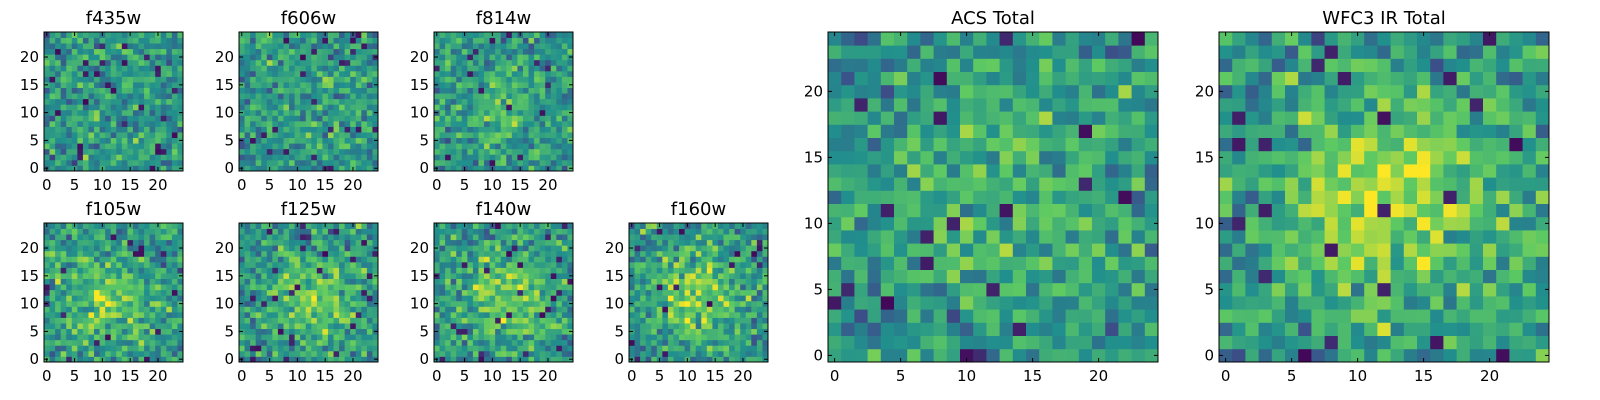  What do you see at coordinates (614, 276) in the screenshot?
I see `y-tick-label: 15` at bounding box center [614, 276].